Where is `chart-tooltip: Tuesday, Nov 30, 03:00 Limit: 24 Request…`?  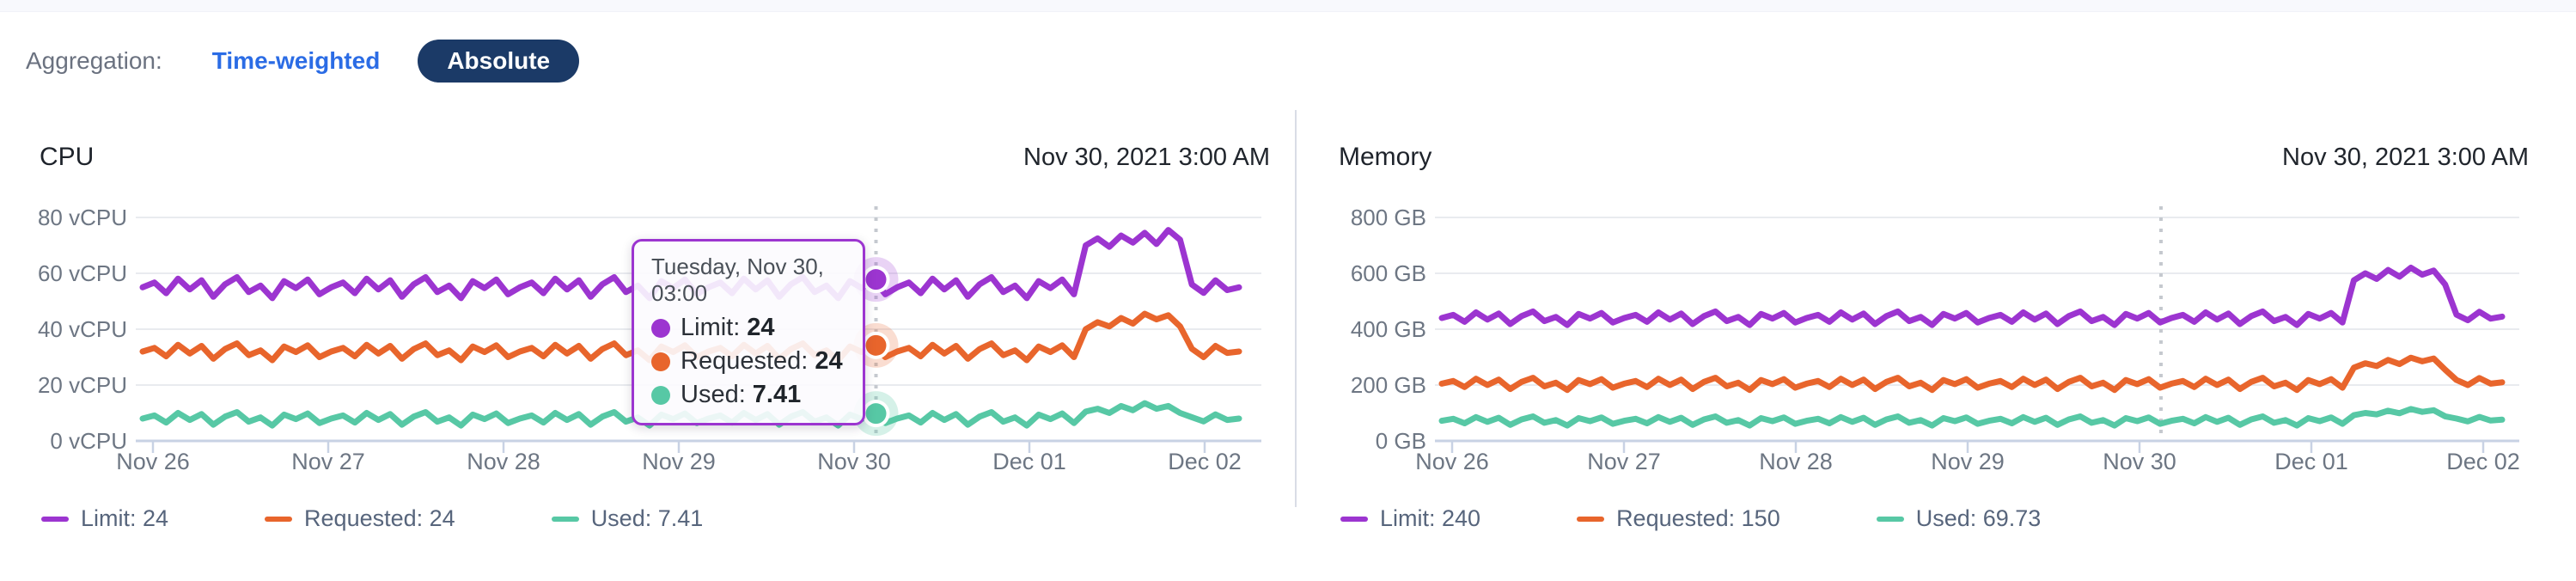 chart-tooltip: Tuesday, Nov 30, 03:00 Limit: 24 Request… is located at coordinates (748, 332).